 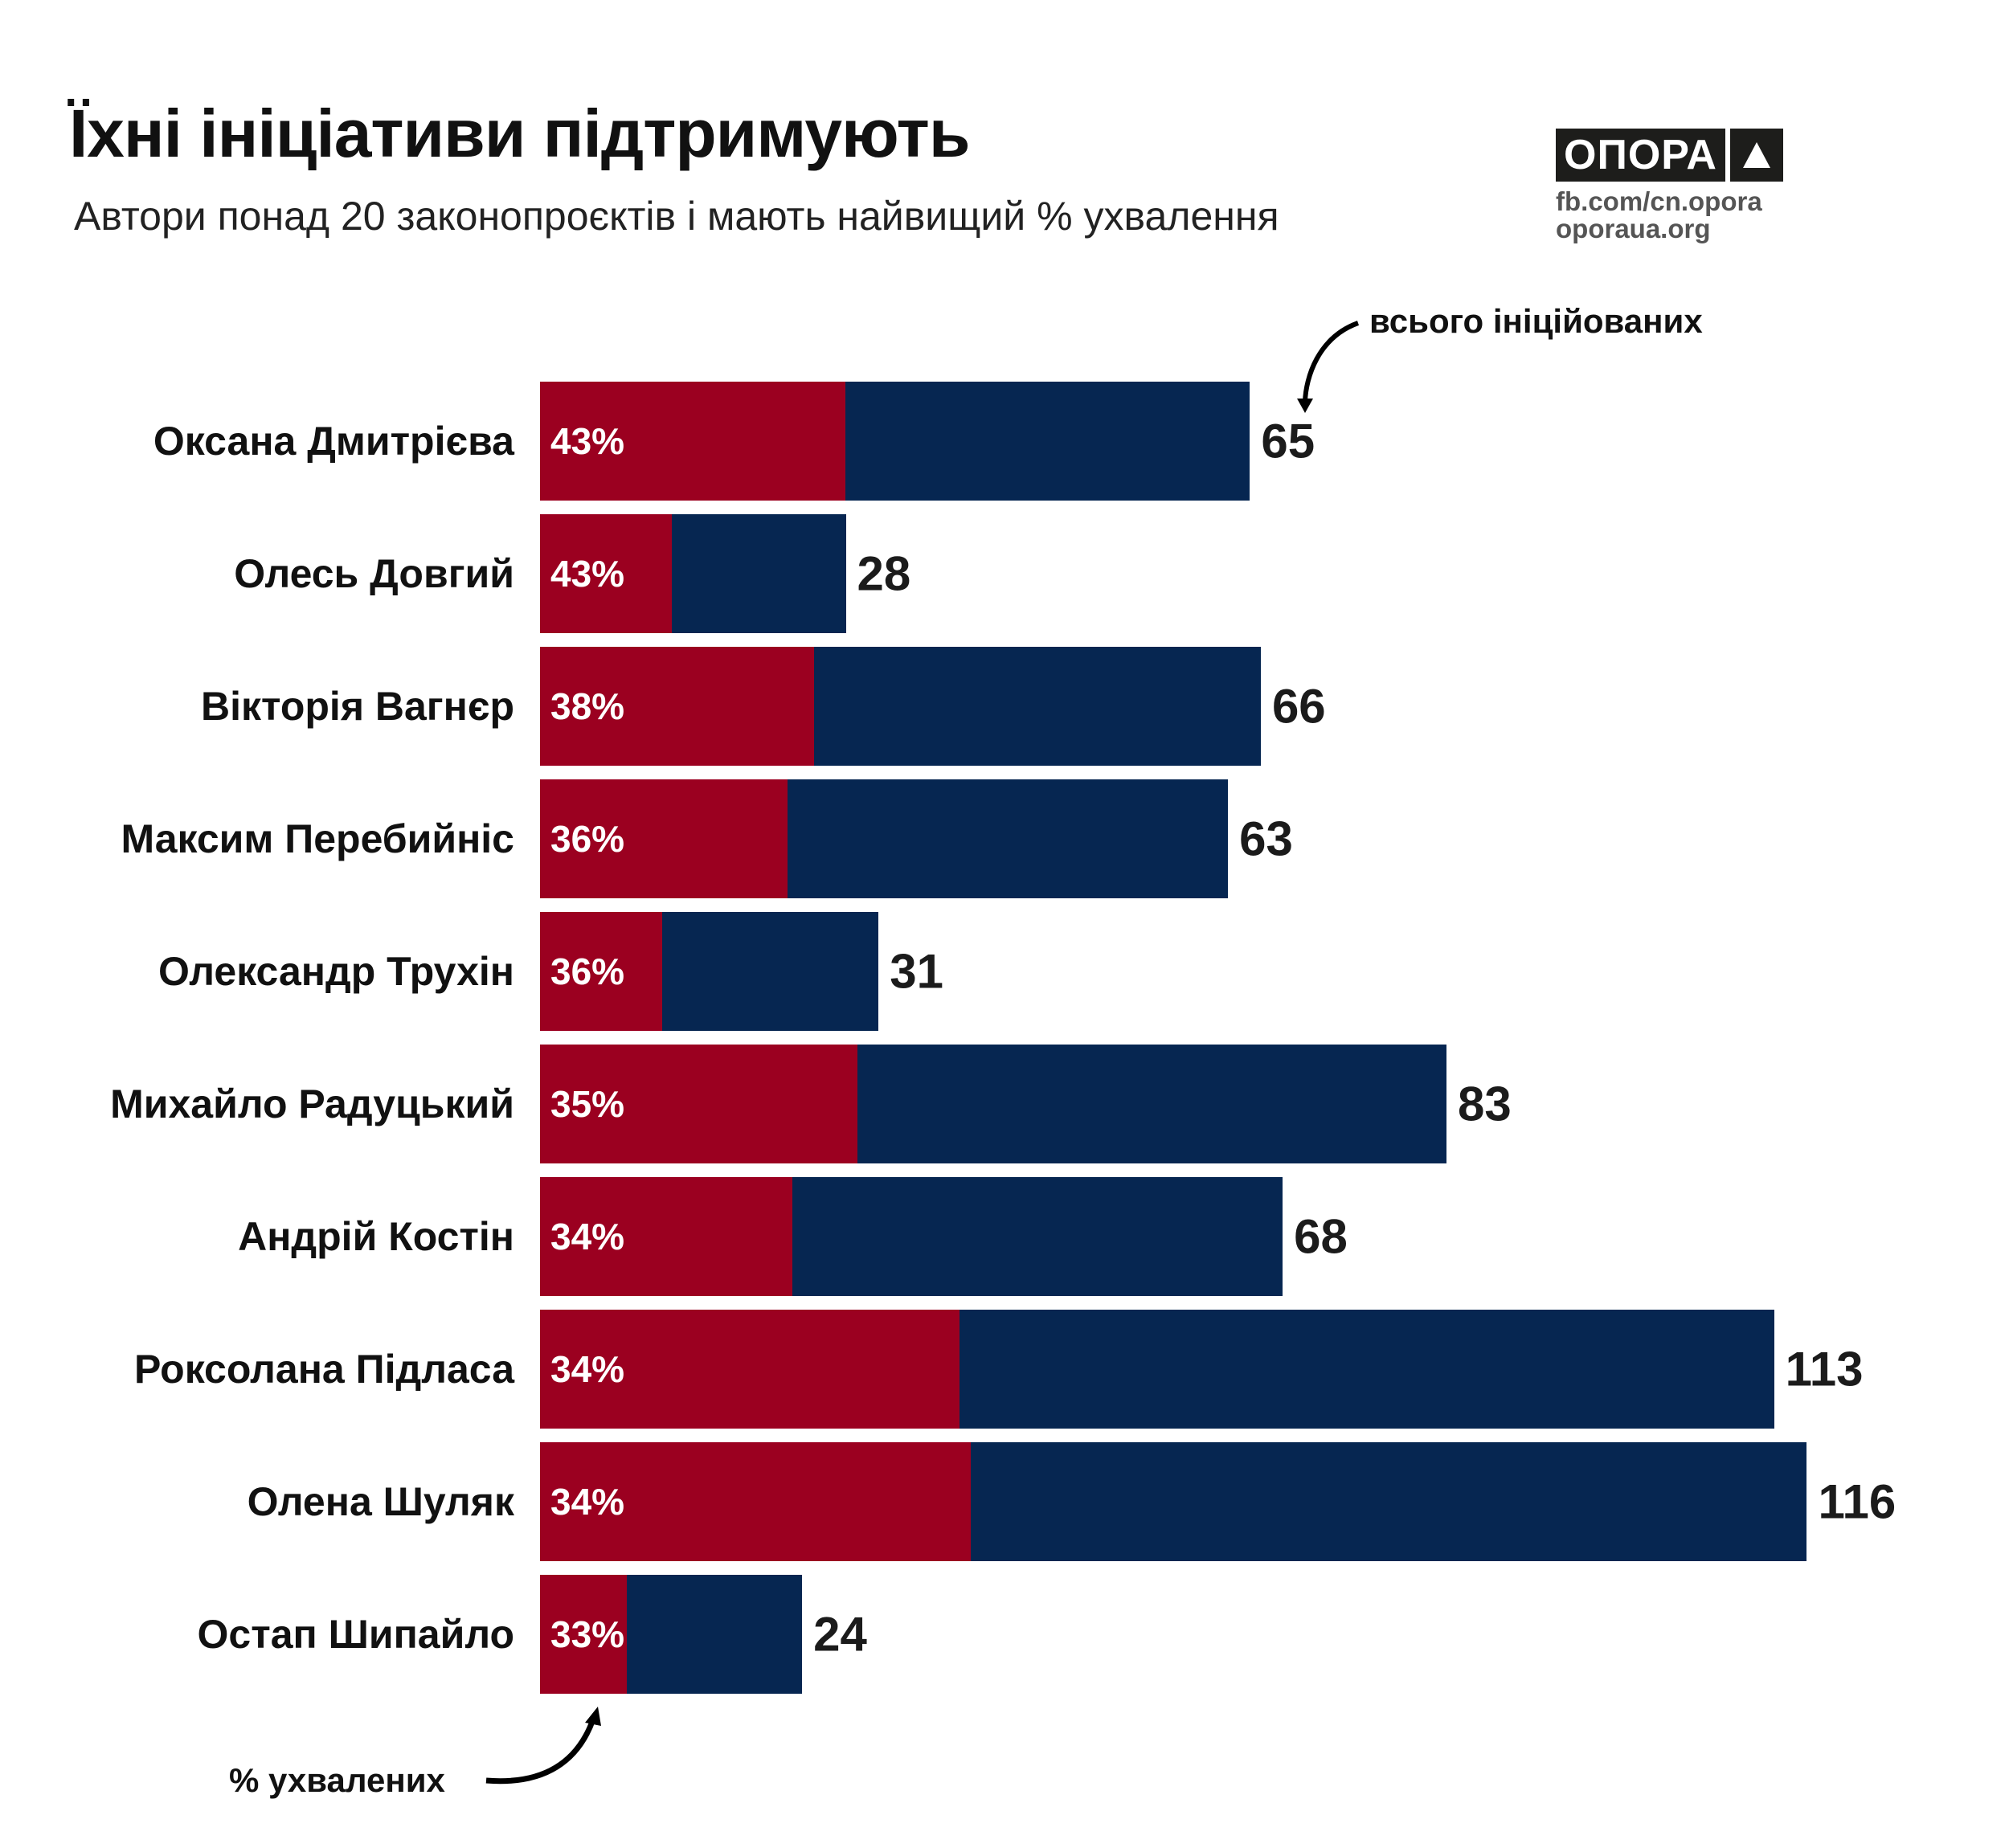 I want to click on category-label: Вікторія Вагнєр, so click(x=357, y=706).